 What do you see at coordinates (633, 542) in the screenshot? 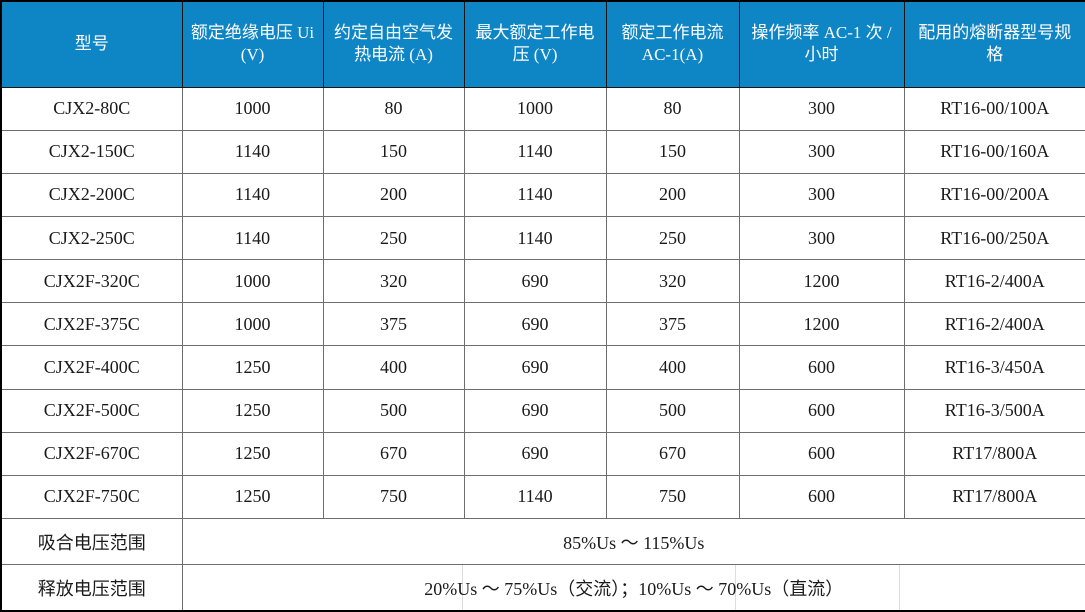
I see `footer-value: 85%Us ～ 115%Us` at bounding box center [633, 542].